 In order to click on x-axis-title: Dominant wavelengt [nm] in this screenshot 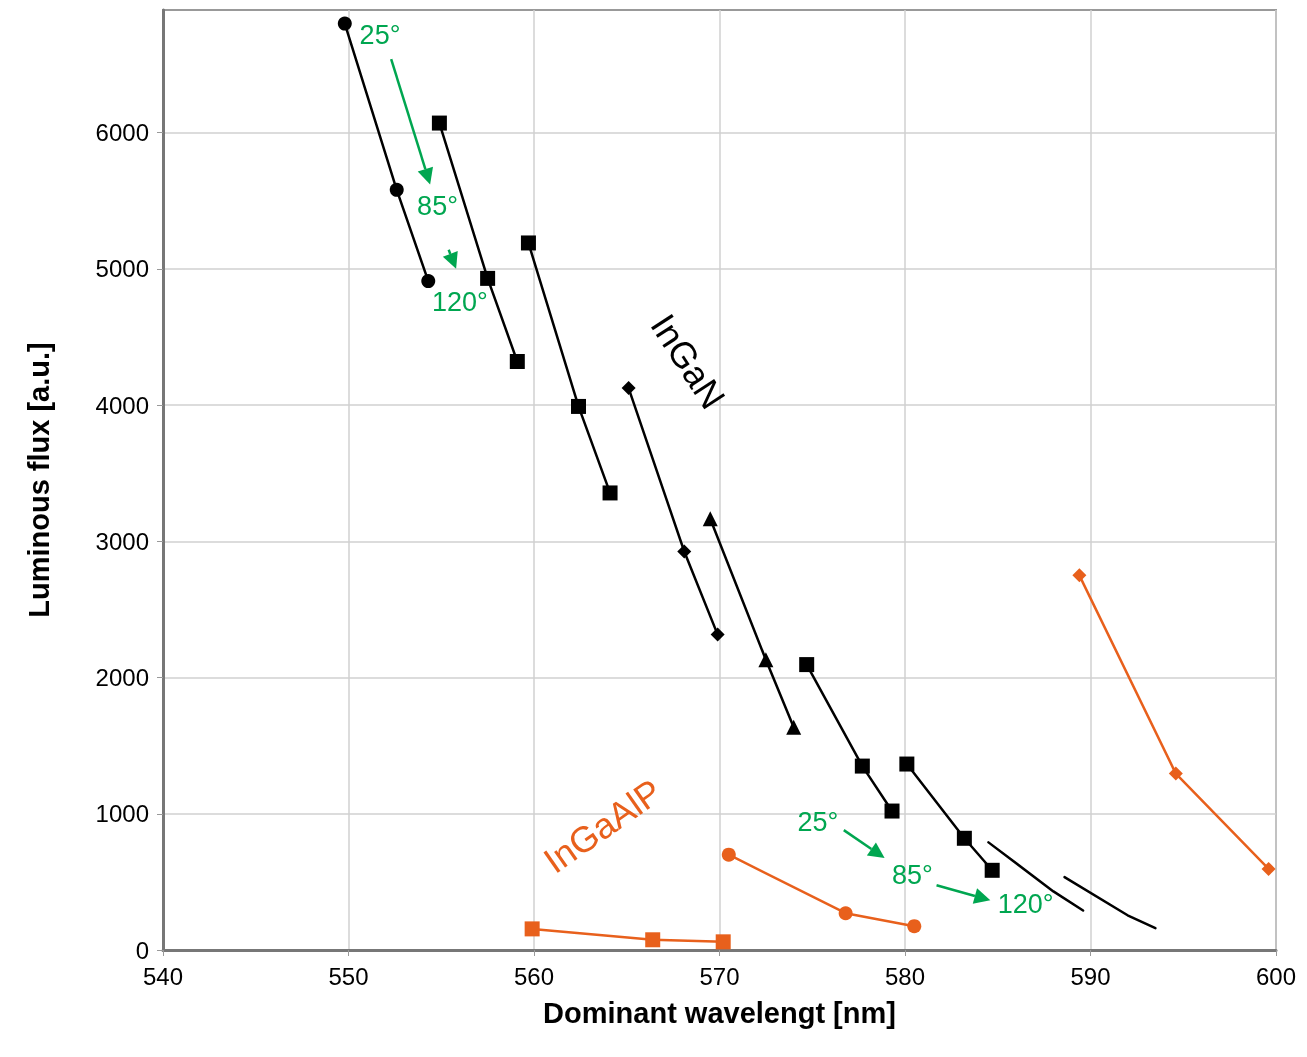, I will do `click(719, 1012)`.